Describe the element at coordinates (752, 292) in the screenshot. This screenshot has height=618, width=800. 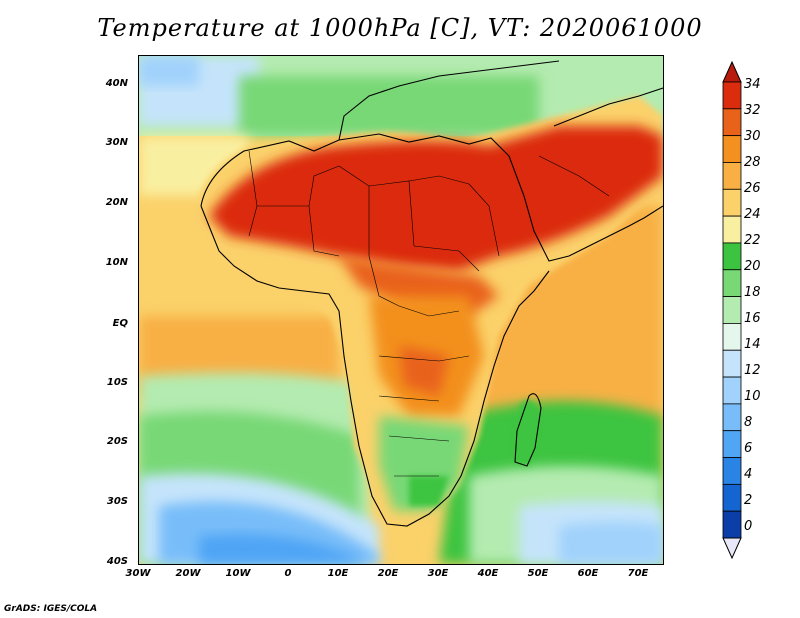
I see `colorbar-label-18: 18` at that location.